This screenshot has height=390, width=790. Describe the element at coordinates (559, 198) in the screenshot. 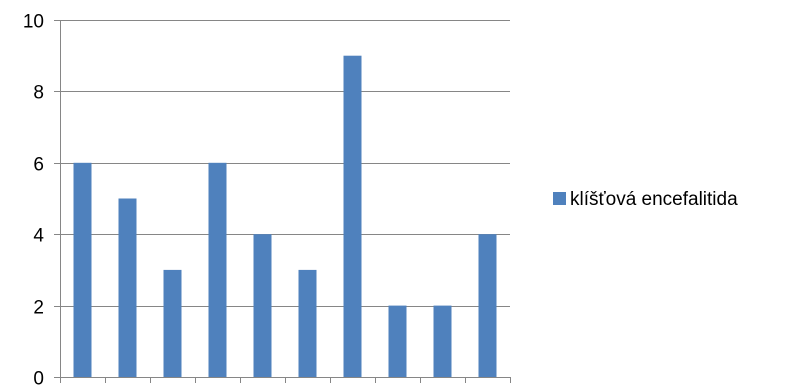

I see `legend-swatch` at that location.